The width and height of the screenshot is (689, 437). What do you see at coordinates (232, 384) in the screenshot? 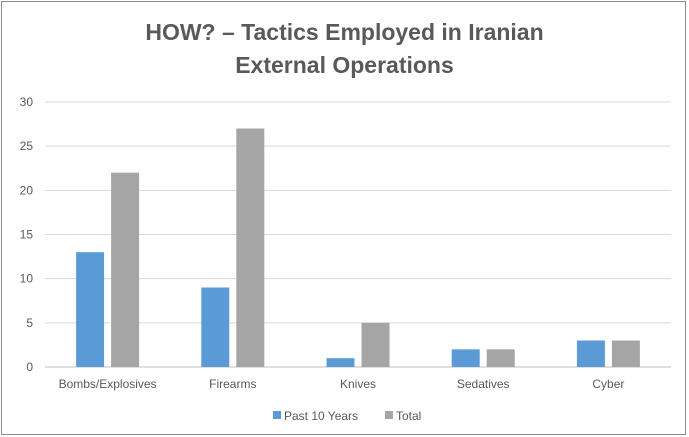
I see `x-tick-label: Firearms` at bounding box center [232, 384].